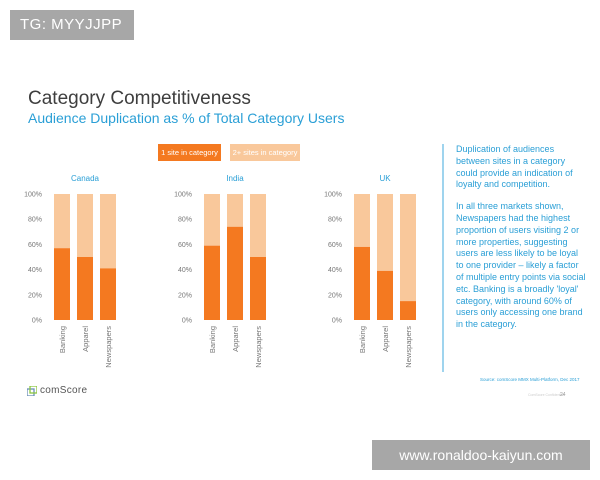 The image size is (600, 480). What do you see at coordinates (408, 347) in the screenshot?
I see `category-label-uk: Newspapers` at bounding box center [408, 347].